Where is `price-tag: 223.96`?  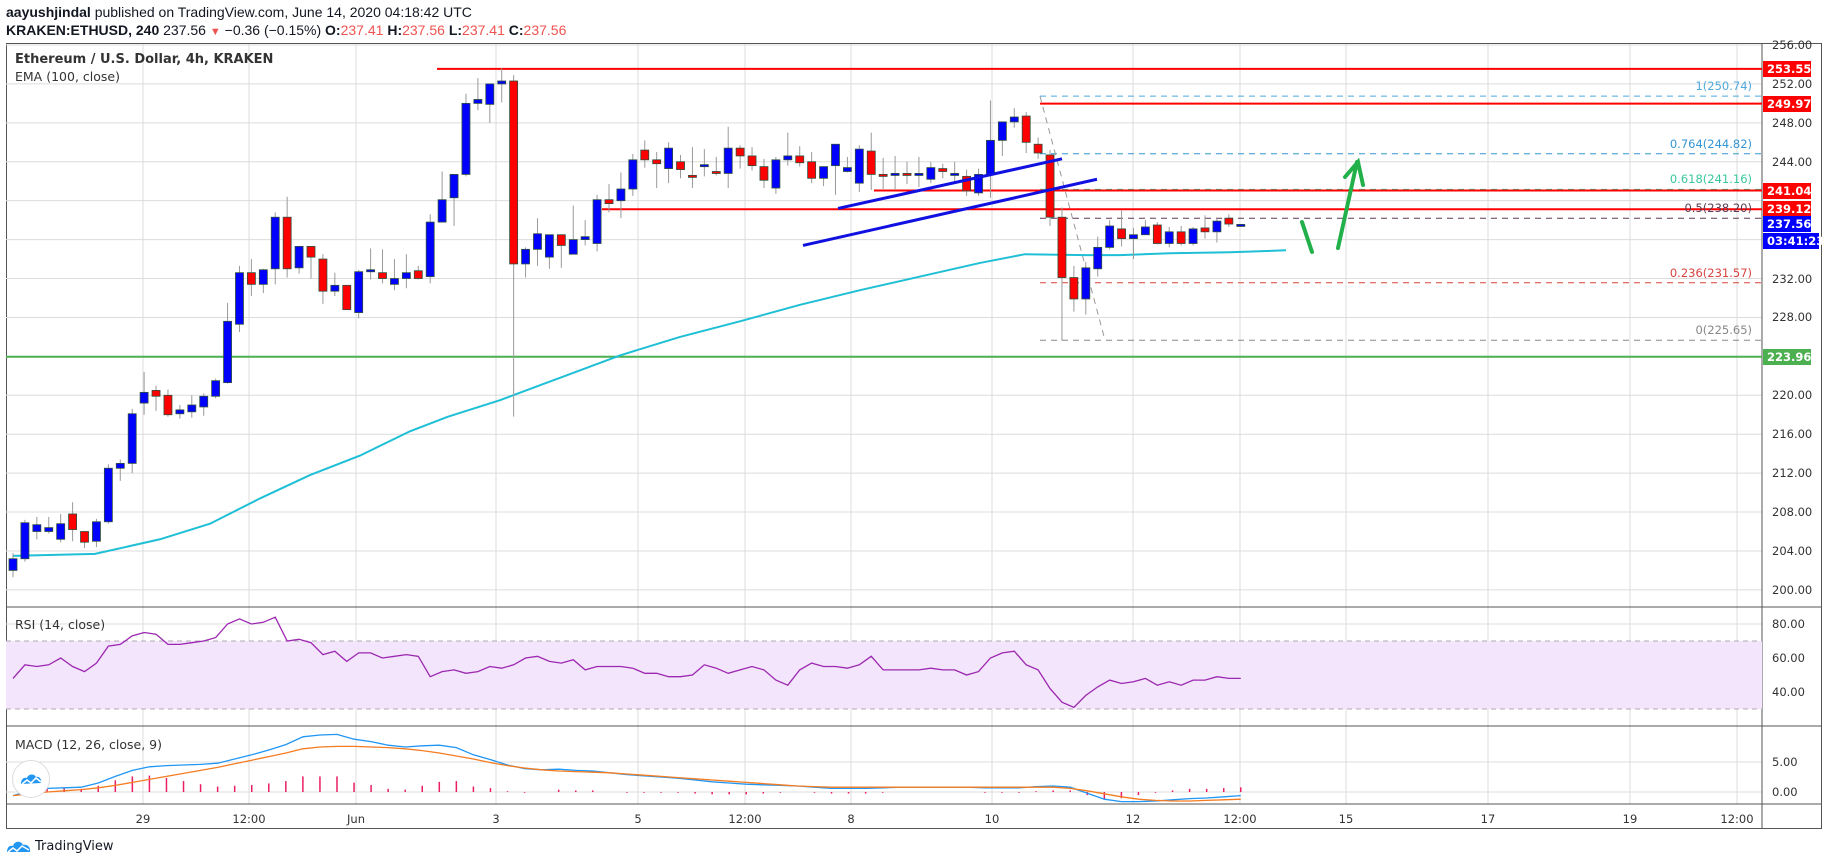
price-tag: 223.96 is located at coordinates (1787, 356).